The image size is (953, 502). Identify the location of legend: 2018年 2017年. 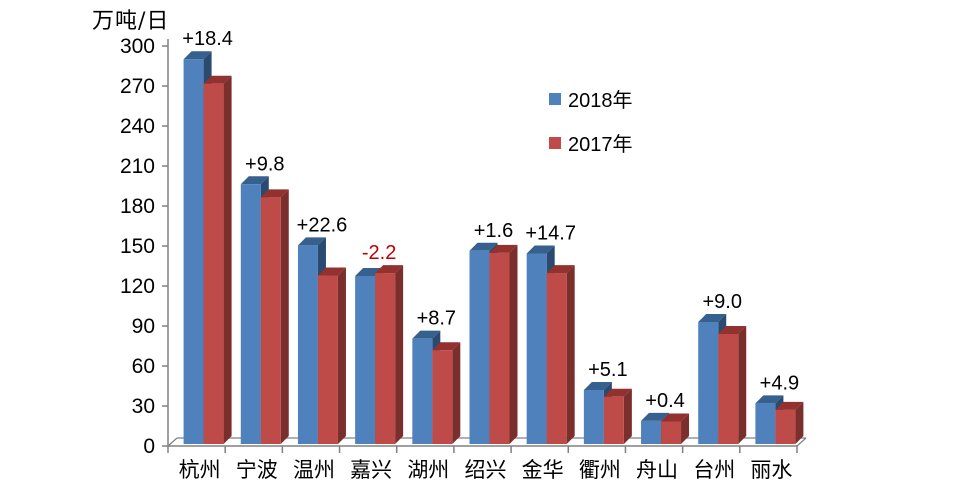
(591, 120).